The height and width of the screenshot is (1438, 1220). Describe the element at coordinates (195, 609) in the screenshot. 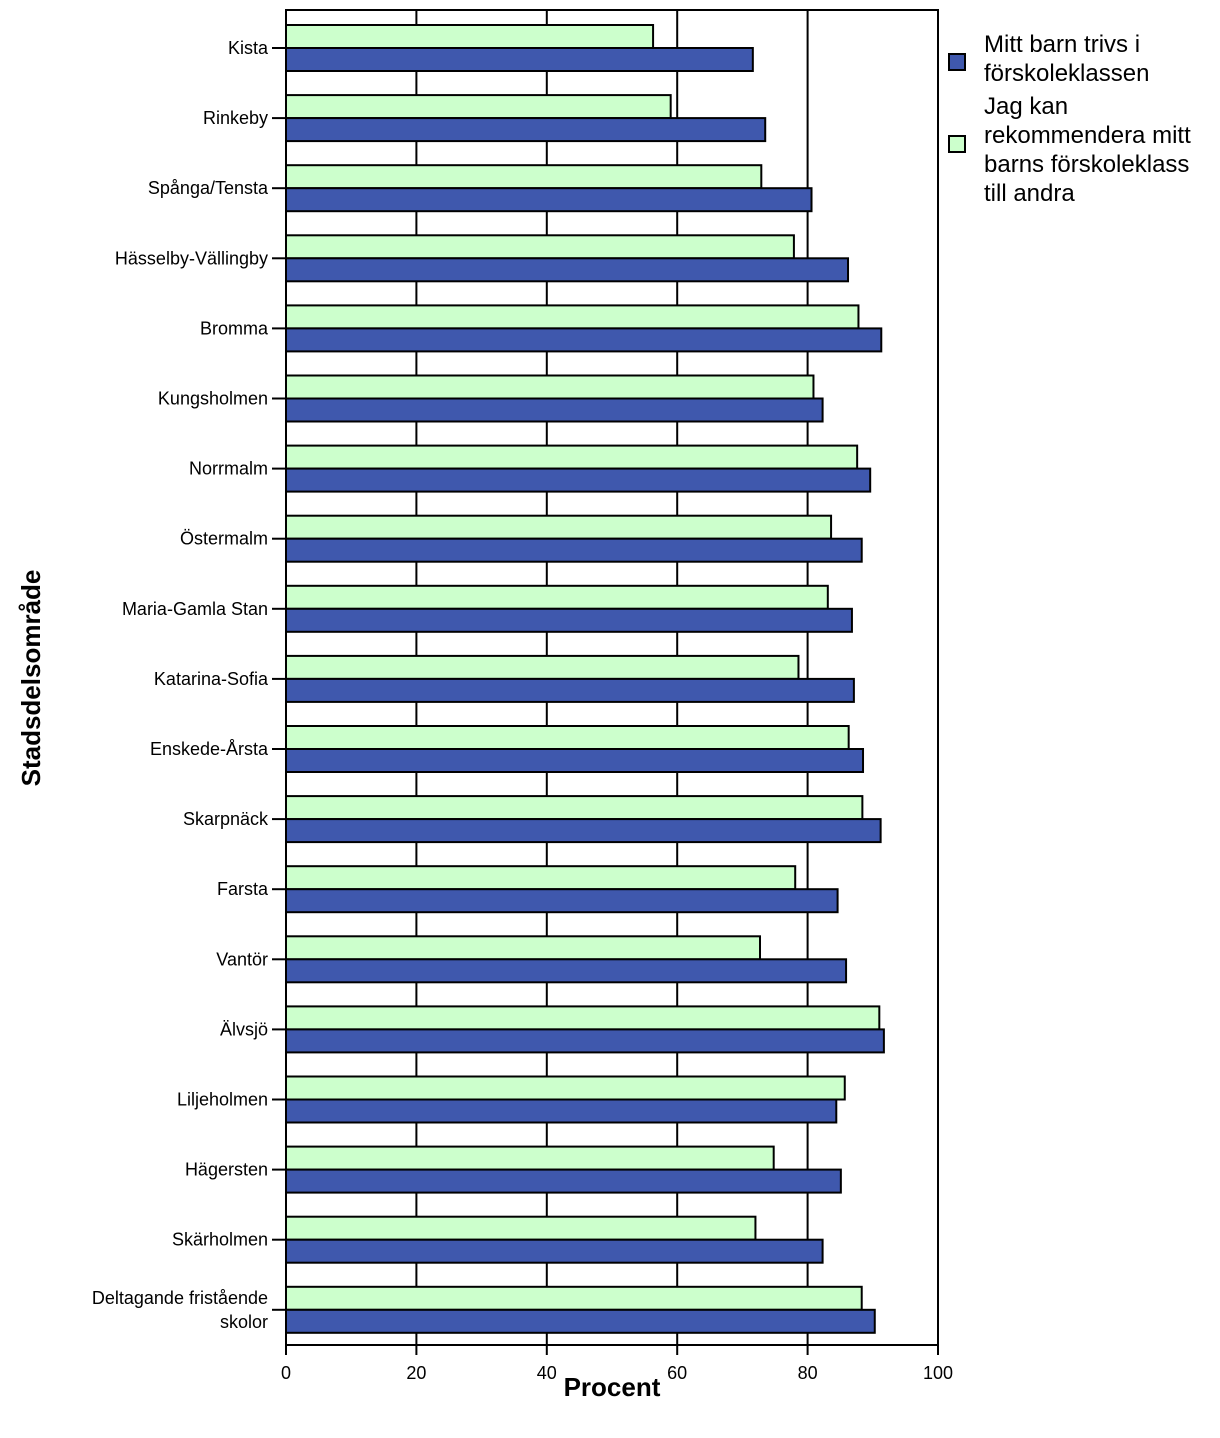

I see `y-tick-label: Maria-Gamla Stan` at that location.